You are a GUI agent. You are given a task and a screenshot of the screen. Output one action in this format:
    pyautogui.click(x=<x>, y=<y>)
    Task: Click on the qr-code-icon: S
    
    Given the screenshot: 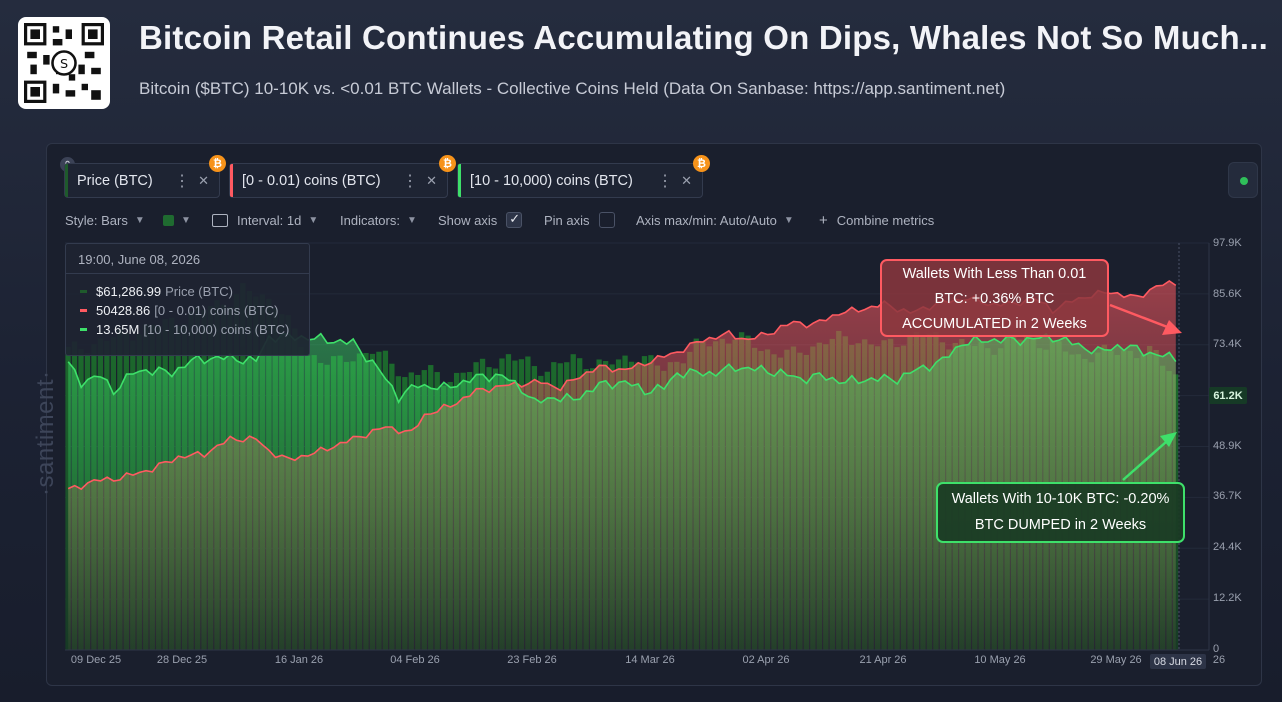 What is the action you would take?
    pyautogui.click(x=64, y=63)
    